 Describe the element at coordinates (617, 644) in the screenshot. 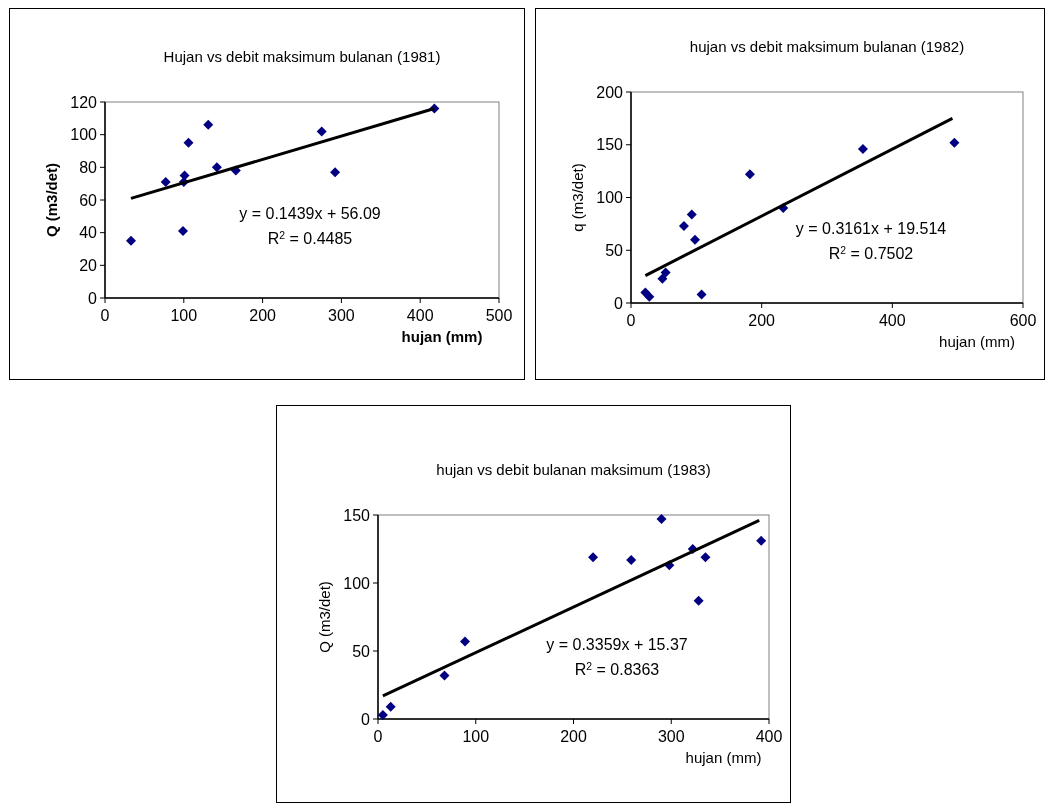

I see `annotation: y = 0.3359x + 15.37` at that location.